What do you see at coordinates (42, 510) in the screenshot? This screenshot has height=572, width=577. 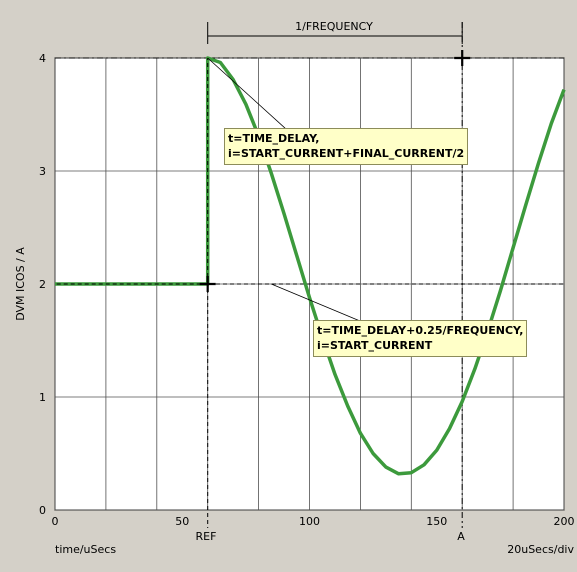 I see `y-tick-label: 0` at bounding box center [42, 510].